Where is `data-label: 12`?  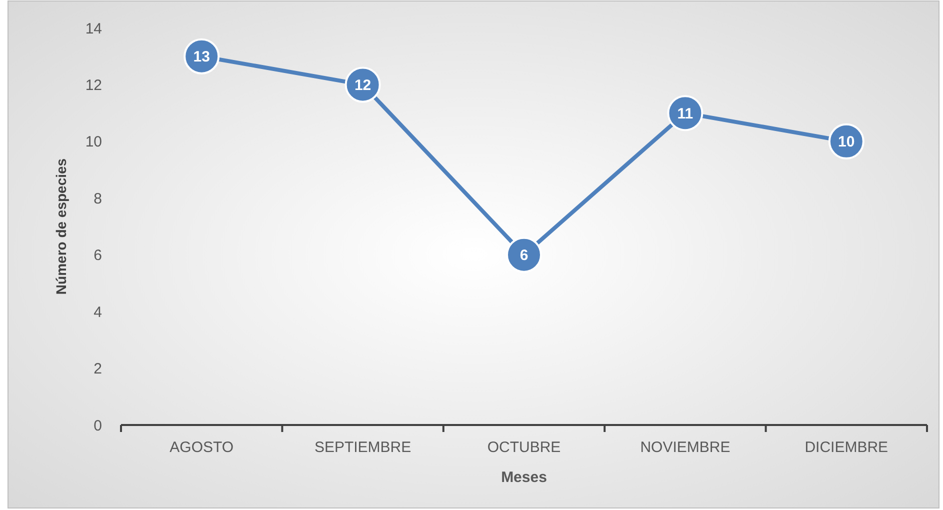
data-label: 12 is located at coordinates (363, 85).